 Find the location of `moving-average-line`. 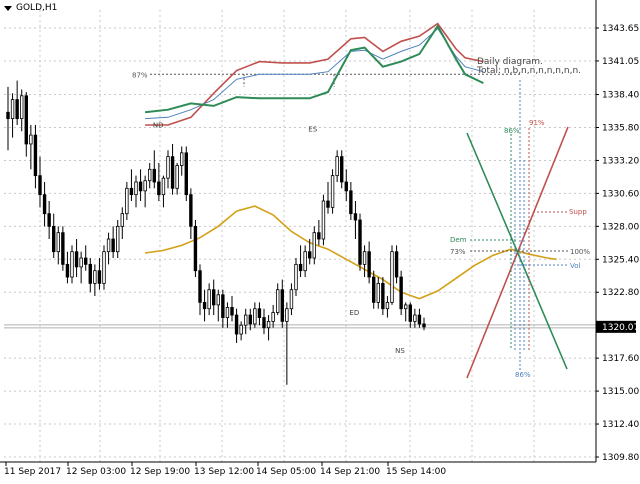

moving-average-line is located at coordinates (350, 252).